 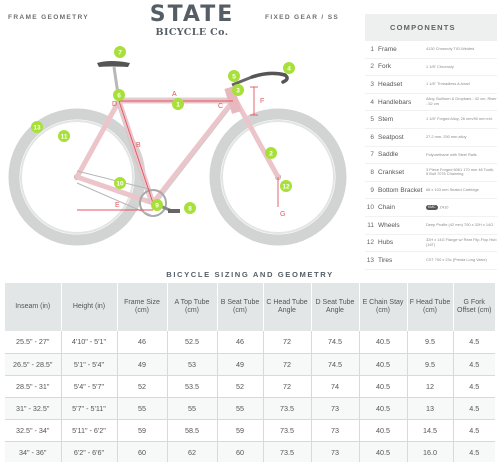 I want to click on svg-text: 13, so click(x=37, y=128).